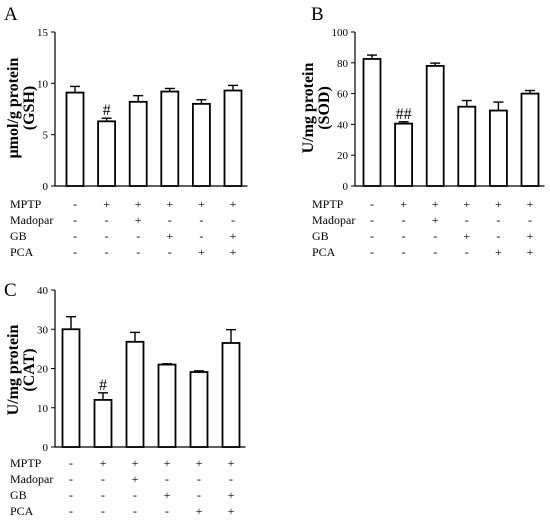  What do you see at coordinates (324, 108) in the screenshot?
I see `y-axis-label-b-line2: (SOD)` at bounding box center [324, 108].